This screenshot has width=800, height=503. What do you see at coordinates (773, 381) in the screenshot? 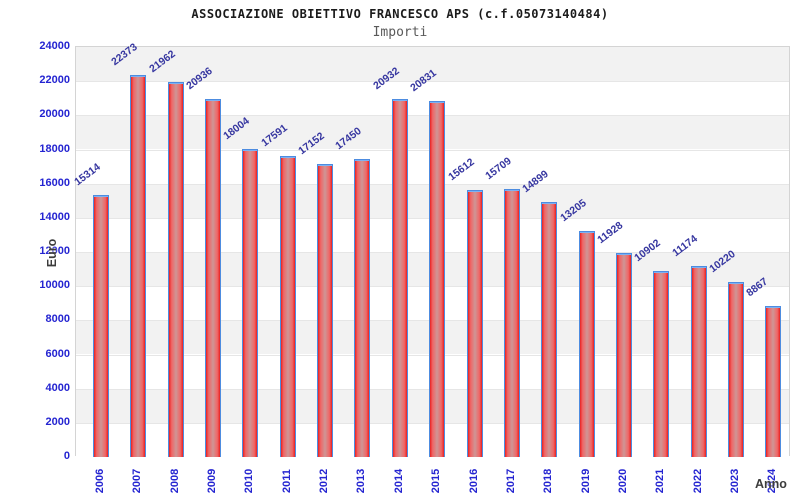
I see `bar-2024` at bounding box center [773, 381].